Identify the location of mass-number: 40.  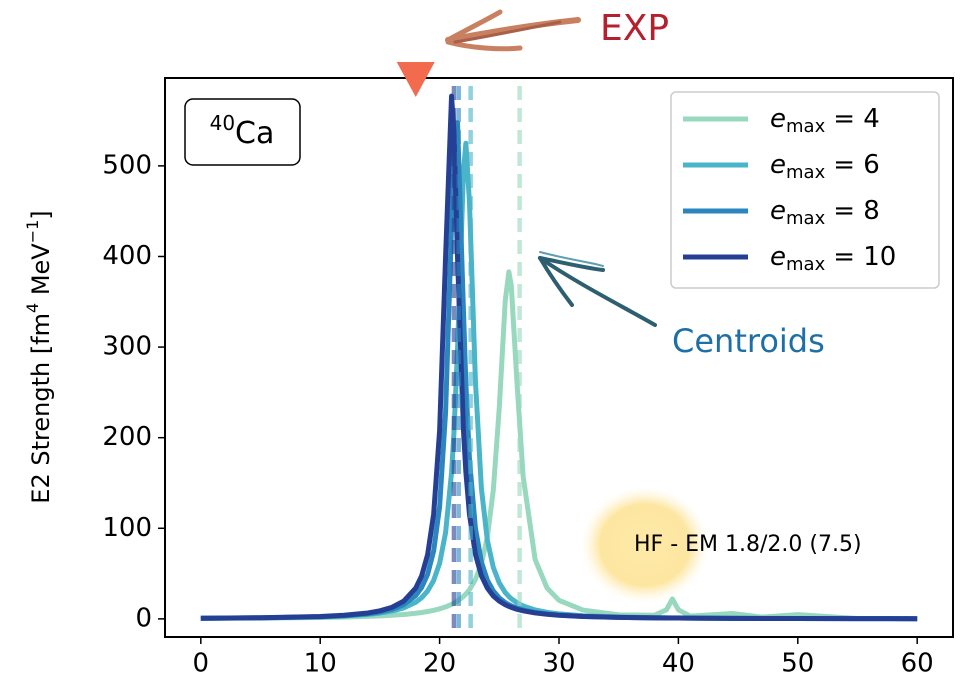
(222, 123).